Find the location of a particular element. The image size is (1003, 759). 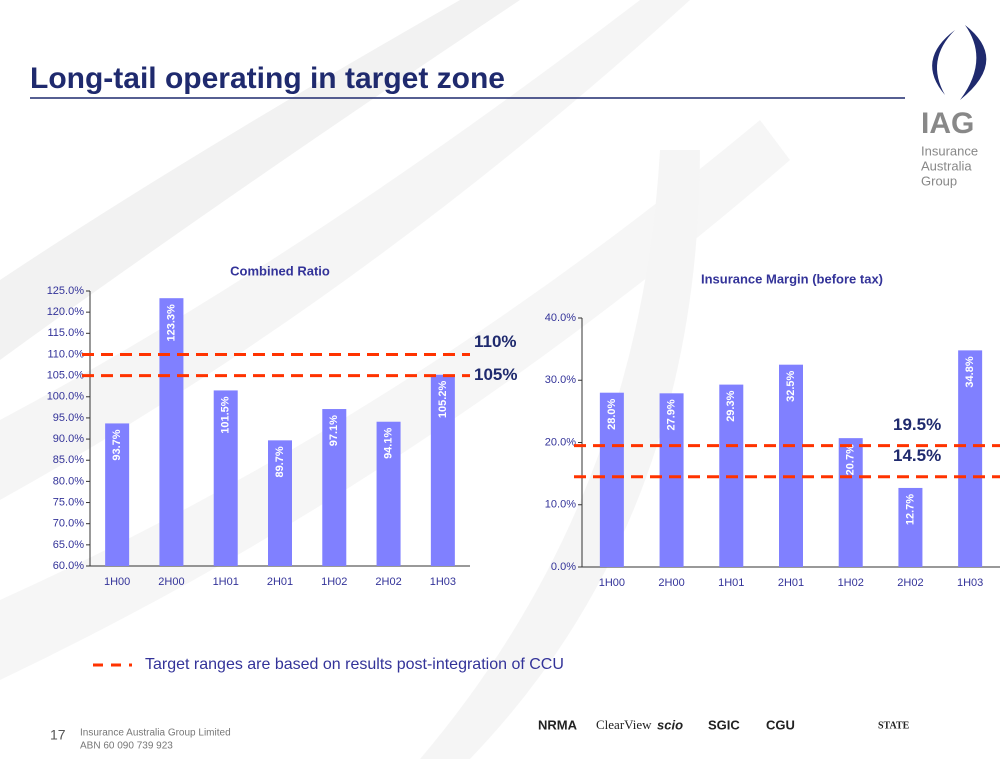

y-tick-label: 20.0% is located at coordinates (560, 442).